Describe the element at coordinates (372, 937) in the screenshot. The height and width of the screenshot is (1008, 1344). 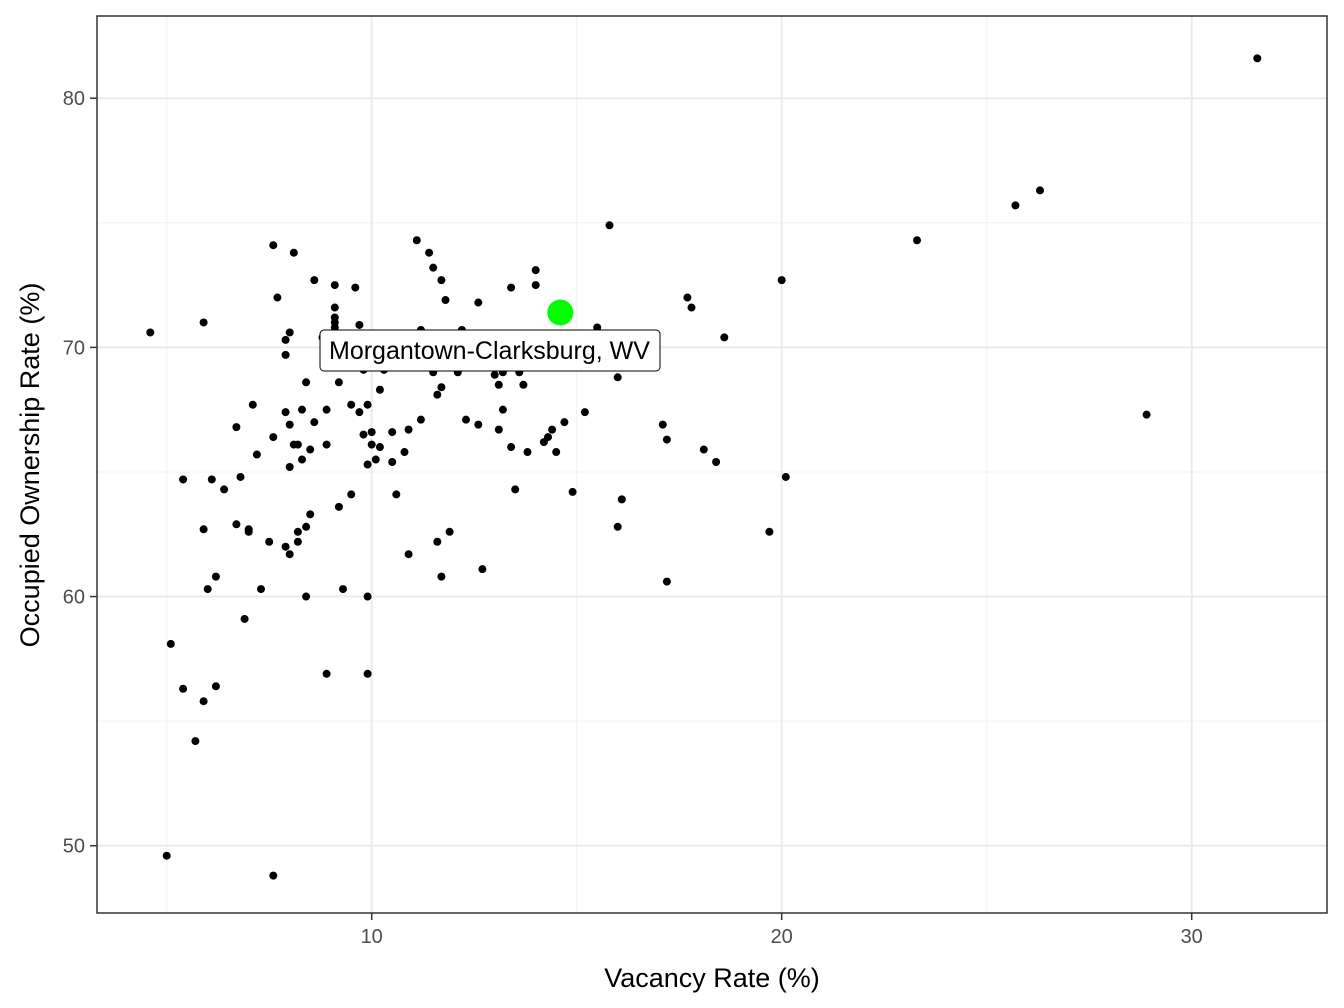
I see `x-tick-label: 10` at that location.